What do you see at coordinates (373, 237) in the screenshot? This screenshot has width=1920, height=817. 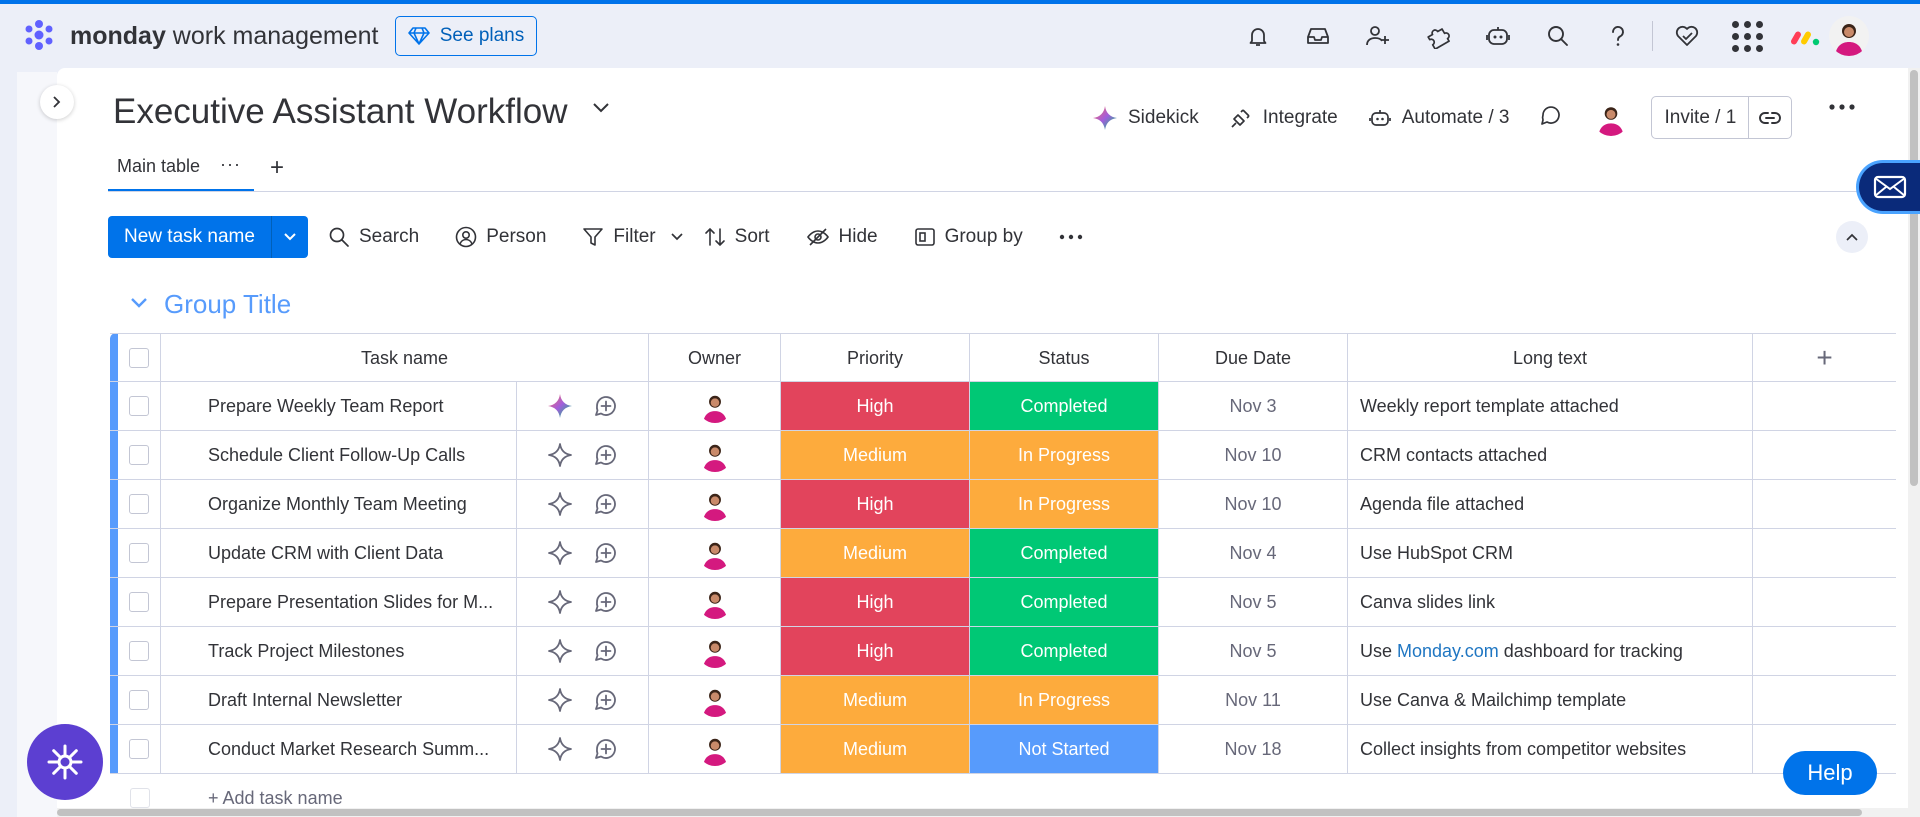 I see `search-tool: Search` at bounding box center [373, 237].